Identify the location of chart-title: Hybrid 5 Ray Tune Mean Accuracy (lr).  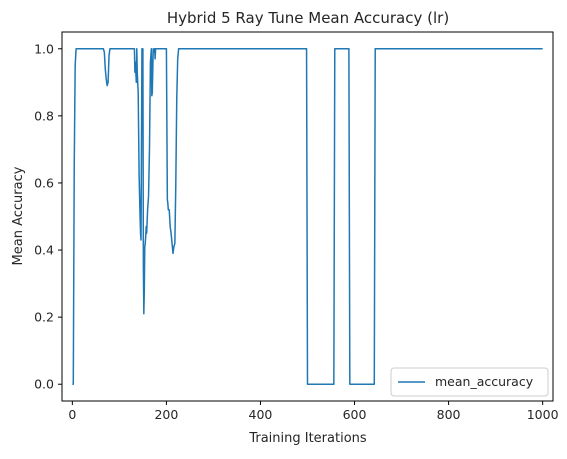
(308, 18).